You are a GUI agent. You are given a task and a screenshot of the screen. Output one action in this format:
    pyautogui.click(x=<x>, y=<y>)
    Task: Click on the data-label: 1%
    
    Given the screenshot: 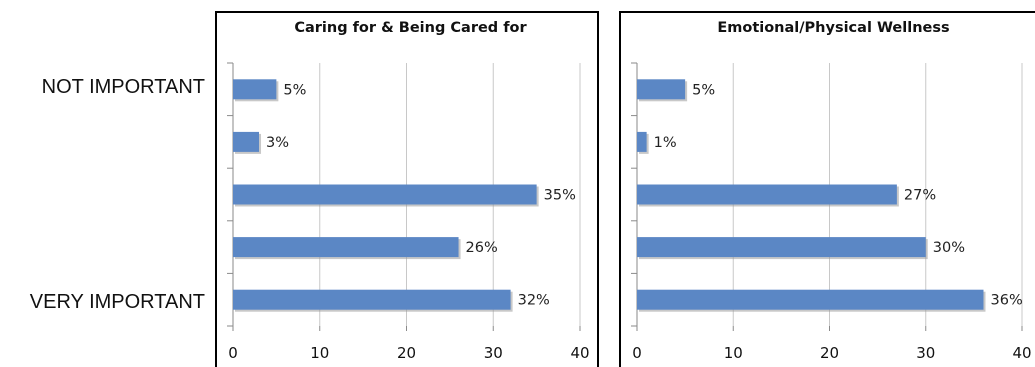 What is the action you would take?
    pyautogui.click(x=665, y=143)
    